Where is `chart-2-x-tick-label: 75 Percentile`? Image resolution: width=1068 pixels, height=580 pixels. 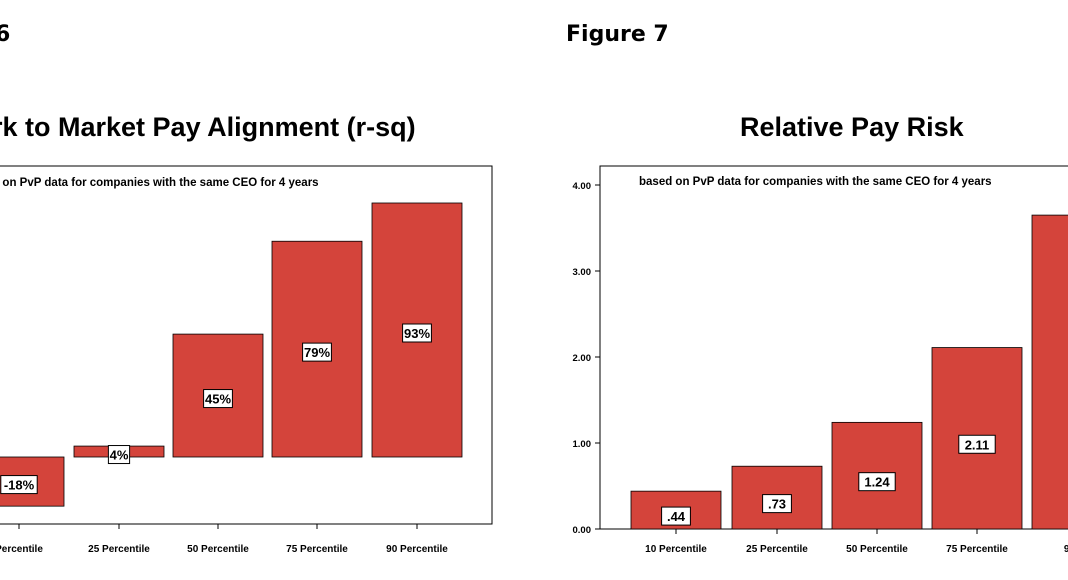 chart-2-x-tick-label: 75 Percentile is located at coordinates (977, 549).